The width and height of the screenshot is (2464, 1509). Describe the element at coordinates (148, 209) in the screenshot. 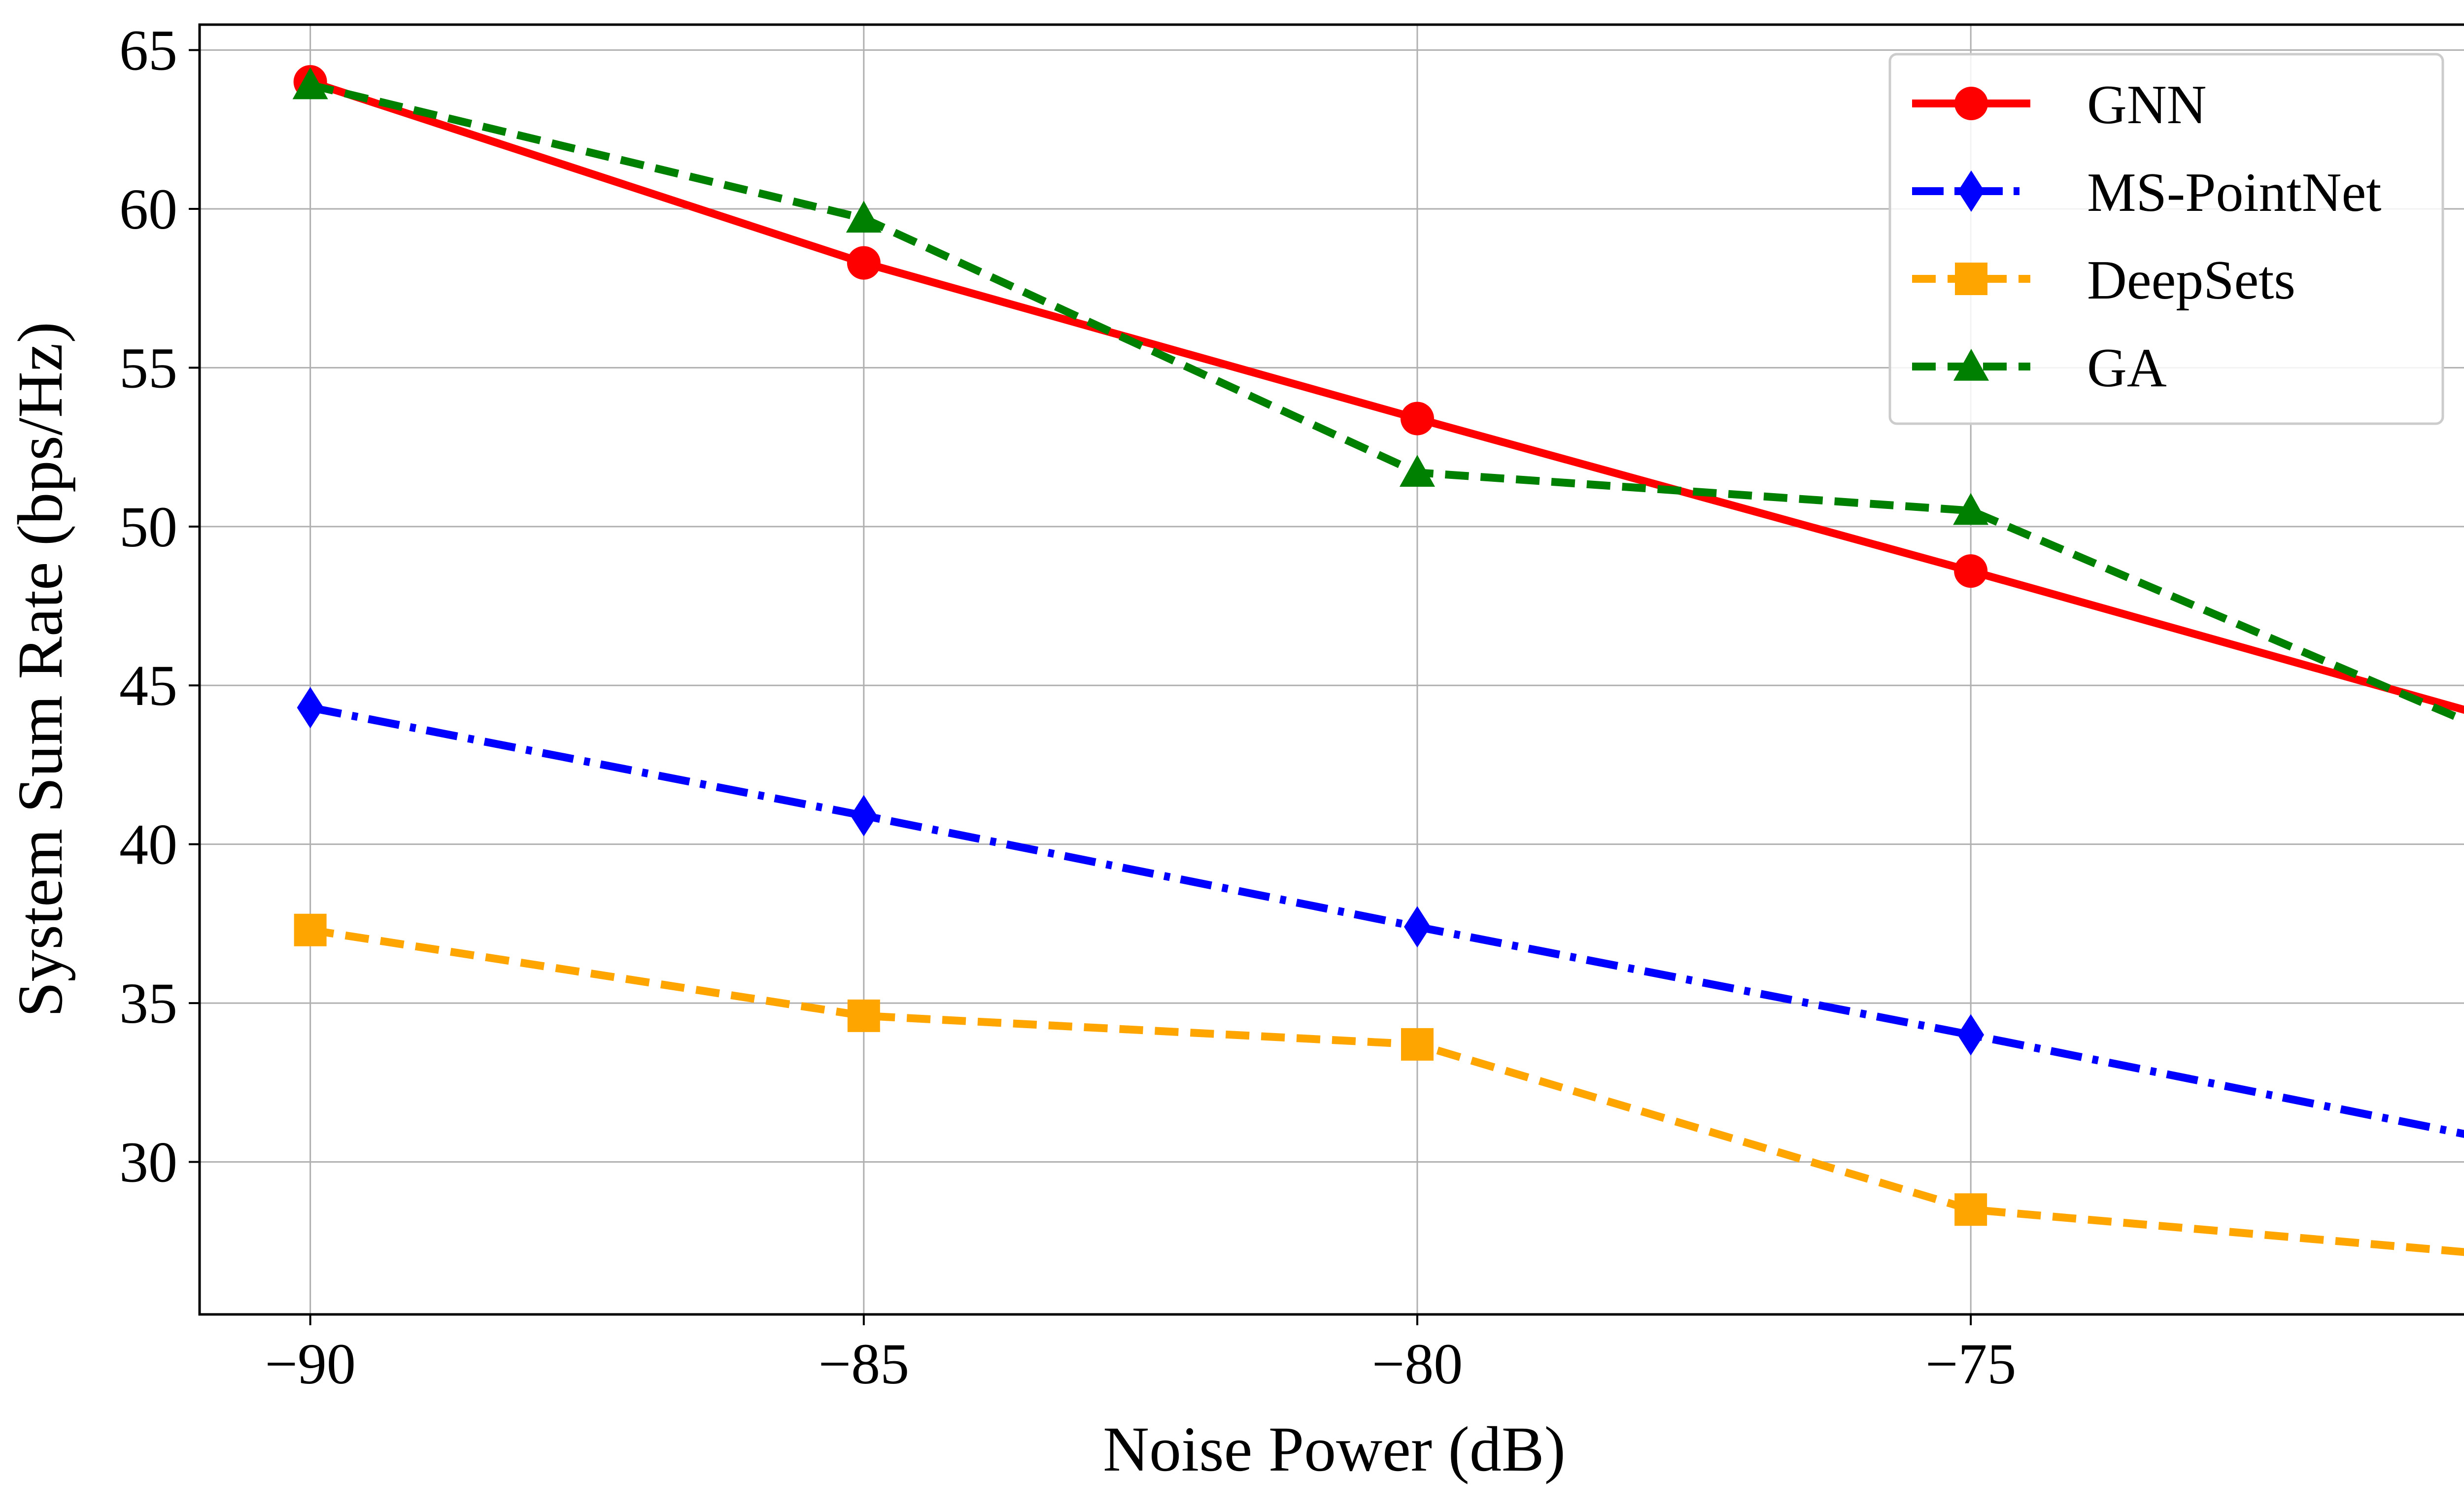

I see `y-tick-label: 60` at that location.